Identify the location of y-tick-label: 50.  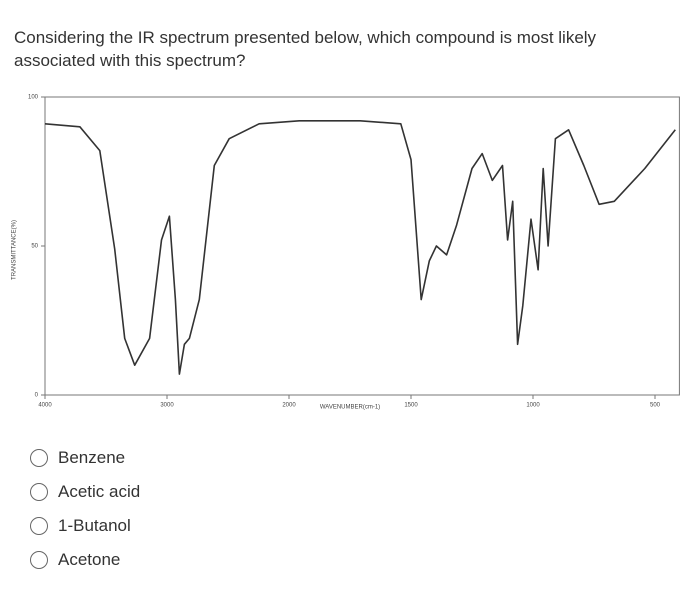
(34, 247).